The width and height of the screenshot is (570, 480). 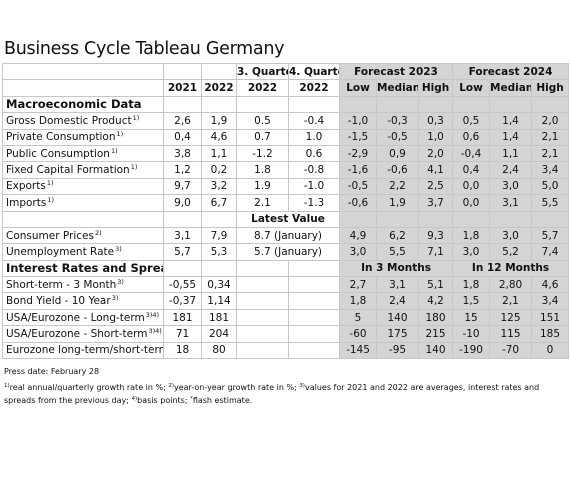 I want to click on value-cell: 0,6, so click(x=471, y=137).